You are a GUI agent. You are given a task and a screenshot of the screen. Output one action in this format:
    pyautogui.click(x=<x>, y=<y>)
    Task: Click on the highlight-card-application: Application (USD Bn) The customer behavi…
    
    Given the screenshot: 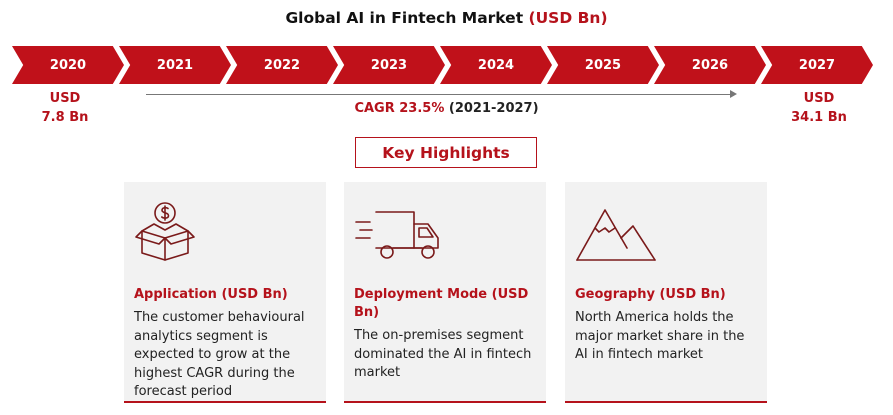 What is the action you would take?
    pyautogui.click(x=225, y=292)
    